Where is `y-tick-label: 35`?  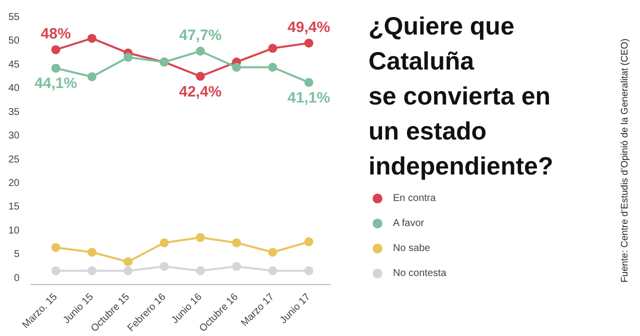 y-tick-label: 35 is located at coordinates (14, 112).